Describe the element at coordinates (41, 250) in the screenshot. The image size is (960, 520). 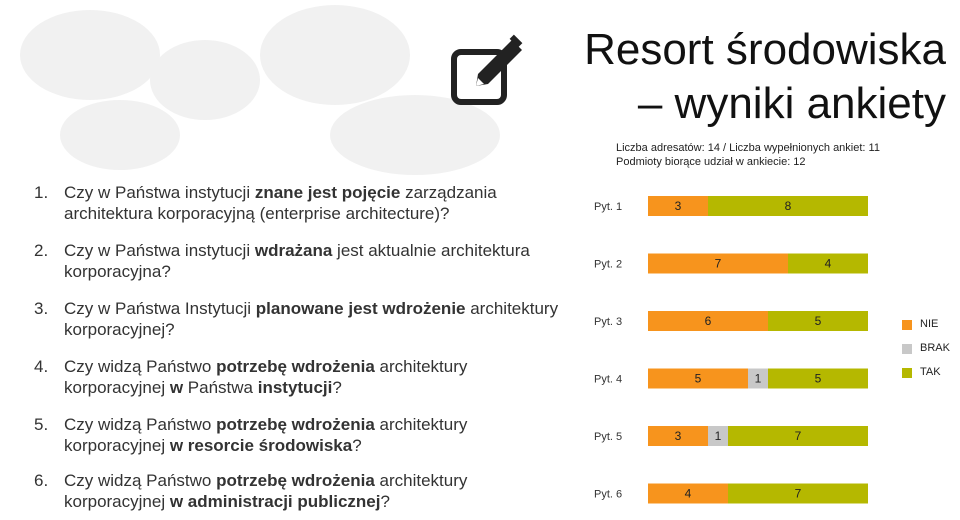
I see `question-number: 2.` at that location.